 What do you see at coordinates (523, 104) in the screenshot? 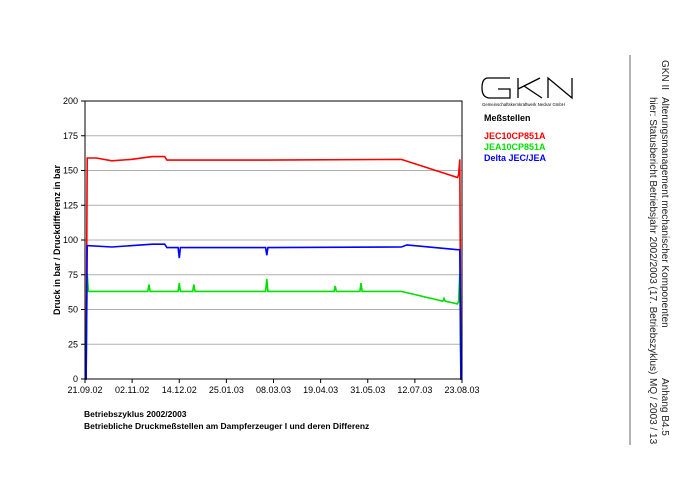
I see `logo-subtitle: Gemeinschaftskernkraftwerk Neckar GmbH` at bounding box center [523, 104].